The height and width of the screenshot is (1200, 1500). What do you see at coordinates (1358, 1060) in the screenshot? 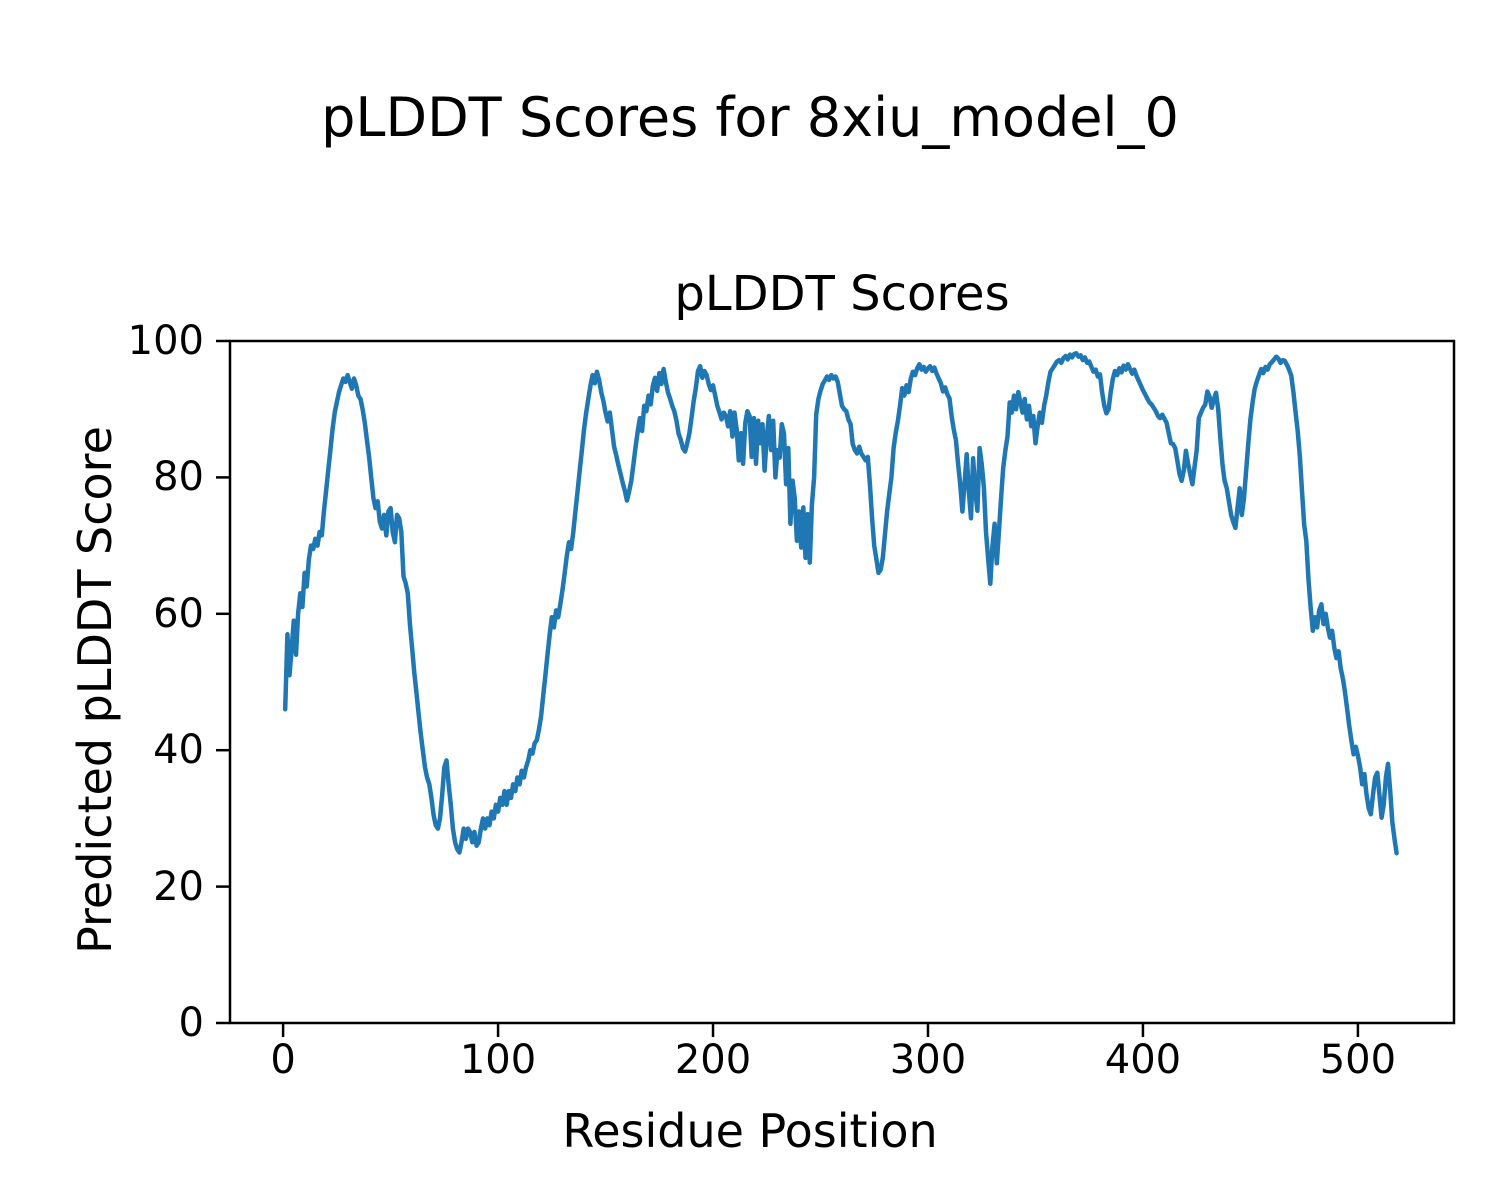
I see `x-tick-label: 500` at bounding box center [1358, 1060].